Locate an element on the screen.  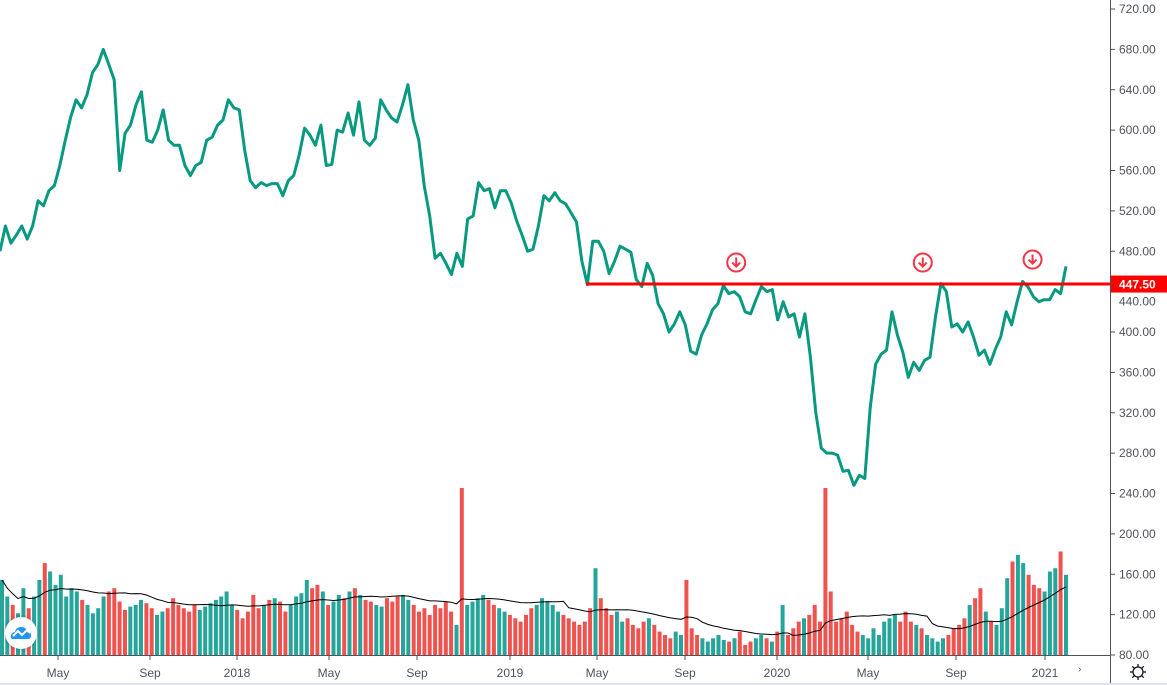
scroll-to-realtime-button: › is located at coordinates (1080, 669).